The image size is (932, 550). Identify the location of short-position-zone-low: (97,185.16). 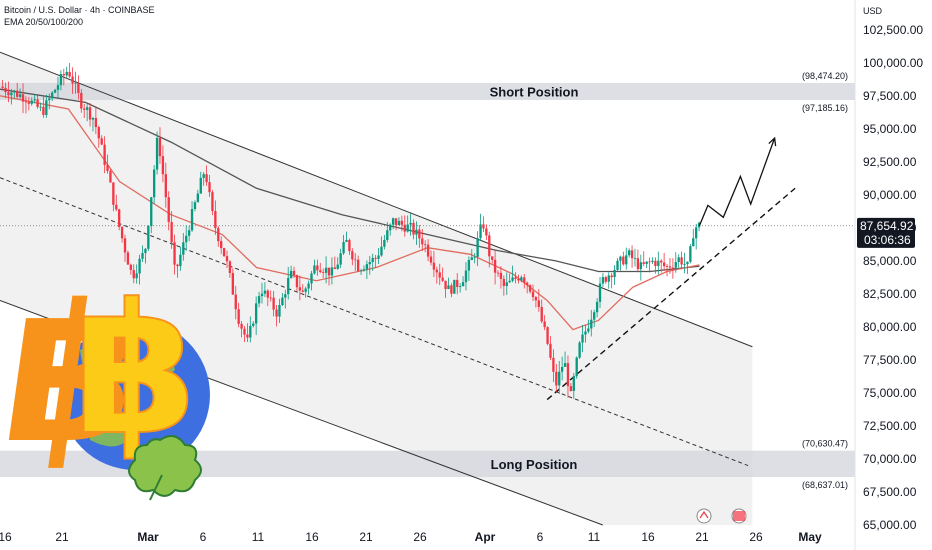
(825, 108).